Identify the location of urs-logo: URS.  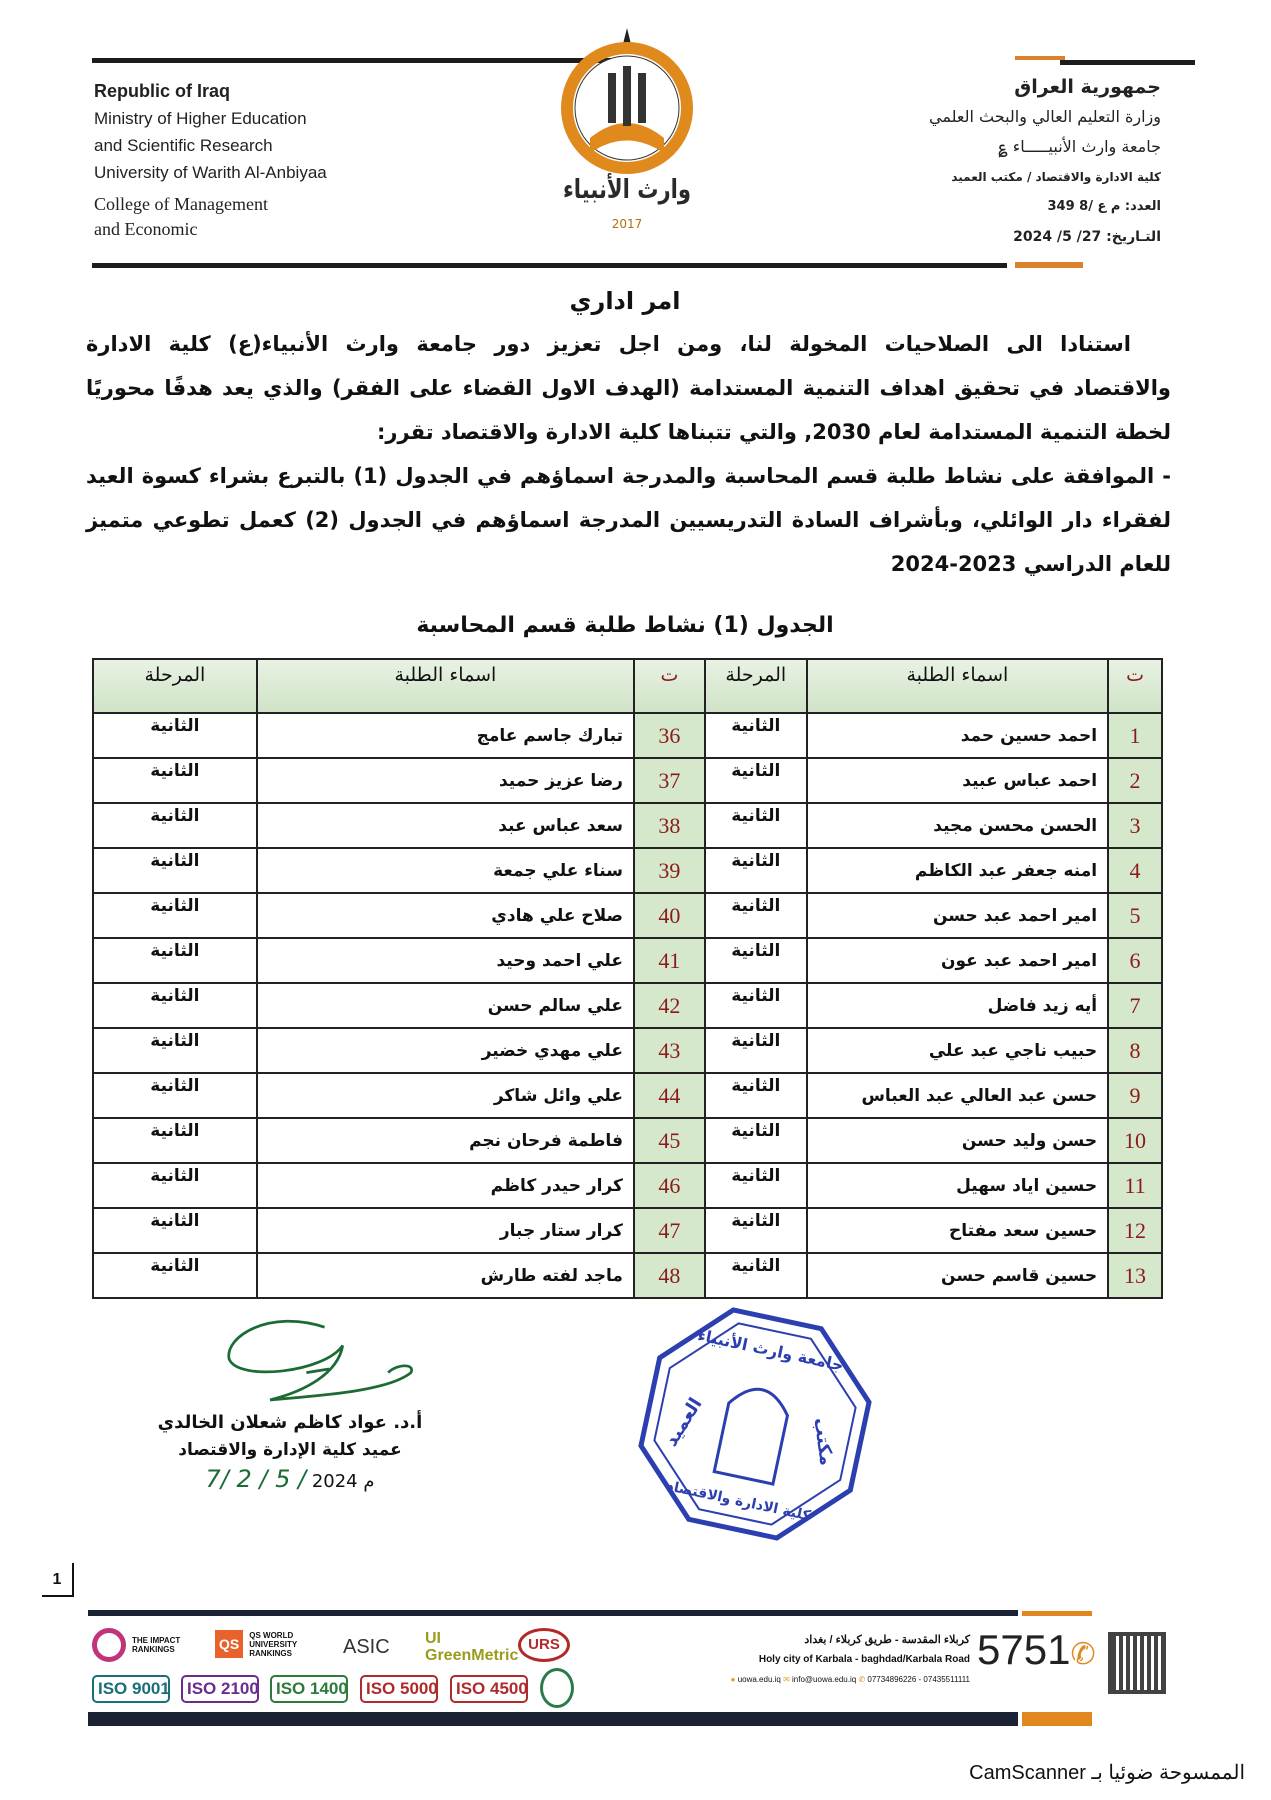
(544, 1645).